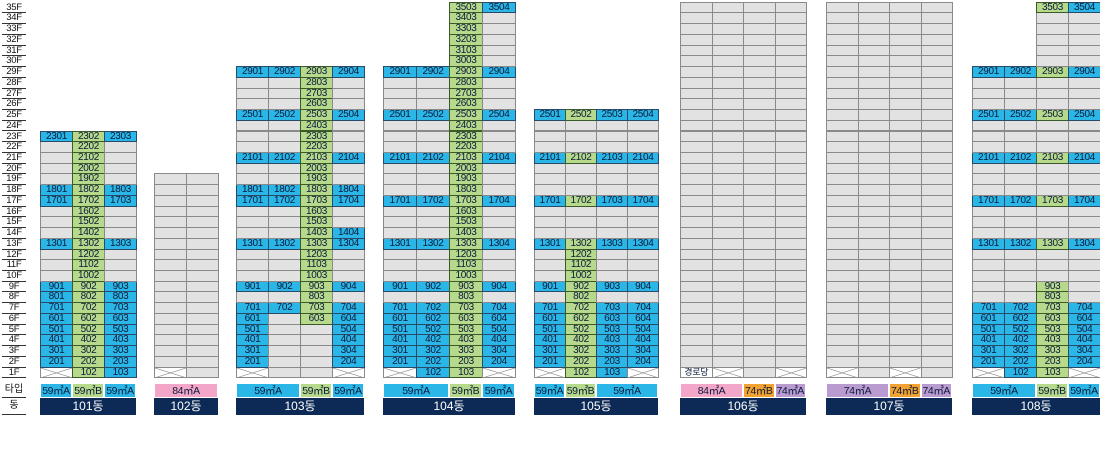  What do you see at coordinates (581, 157) in the screenshot?
I see `unit-cell: 2102` at bounding box center [581, 157].